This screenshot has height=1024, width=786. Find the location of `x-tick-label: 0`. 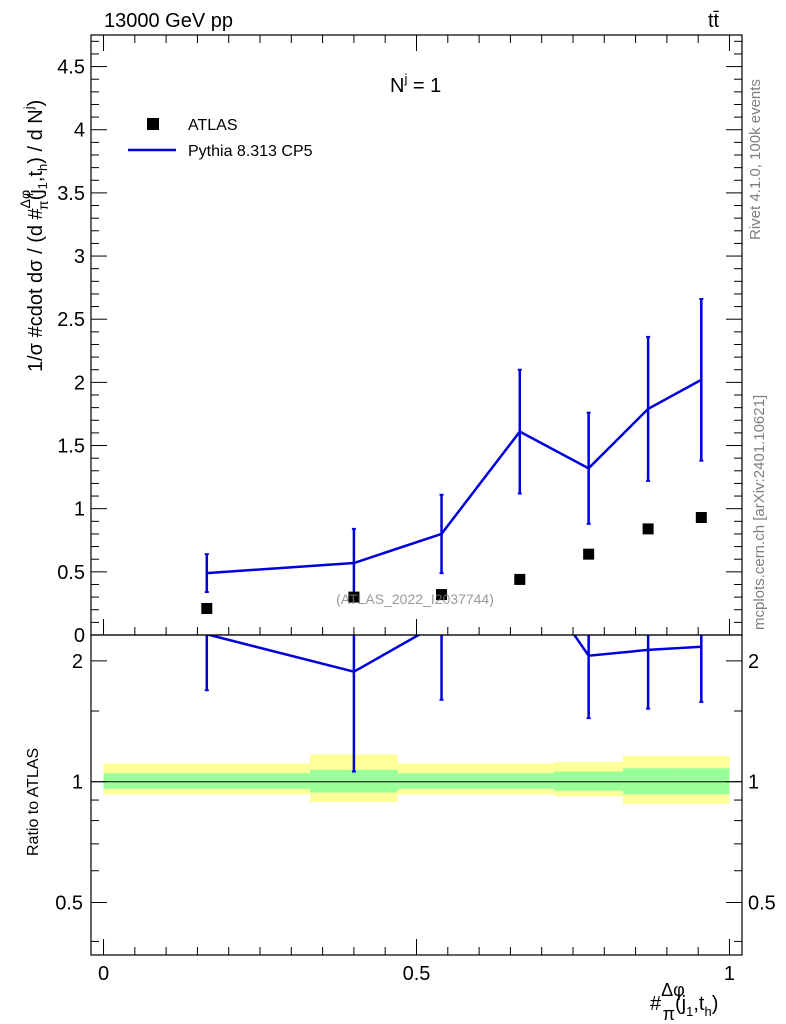

x-tick-label: 0 is located at coordinates (103, 974).